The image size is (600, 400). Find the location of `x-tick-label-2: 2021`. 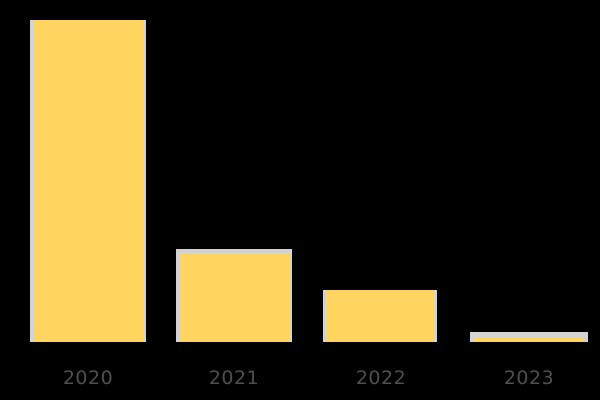

x-tick-label-2: 2021 is located at coordinates (234, 378).